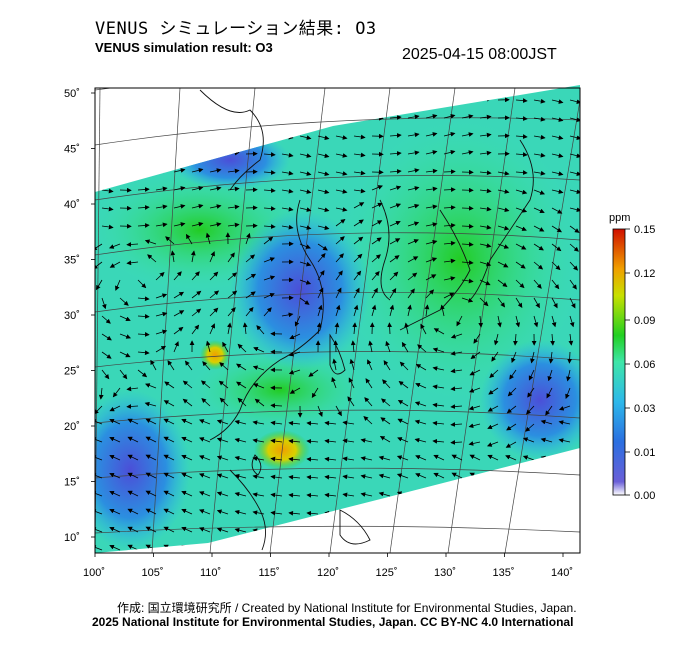 Image resolution: width=700 pixels, height=649 pixels. What do you see at coordinates (619, 362) in the screenshot?
I see `colorbar-scale` at bounding box center [619, 362].